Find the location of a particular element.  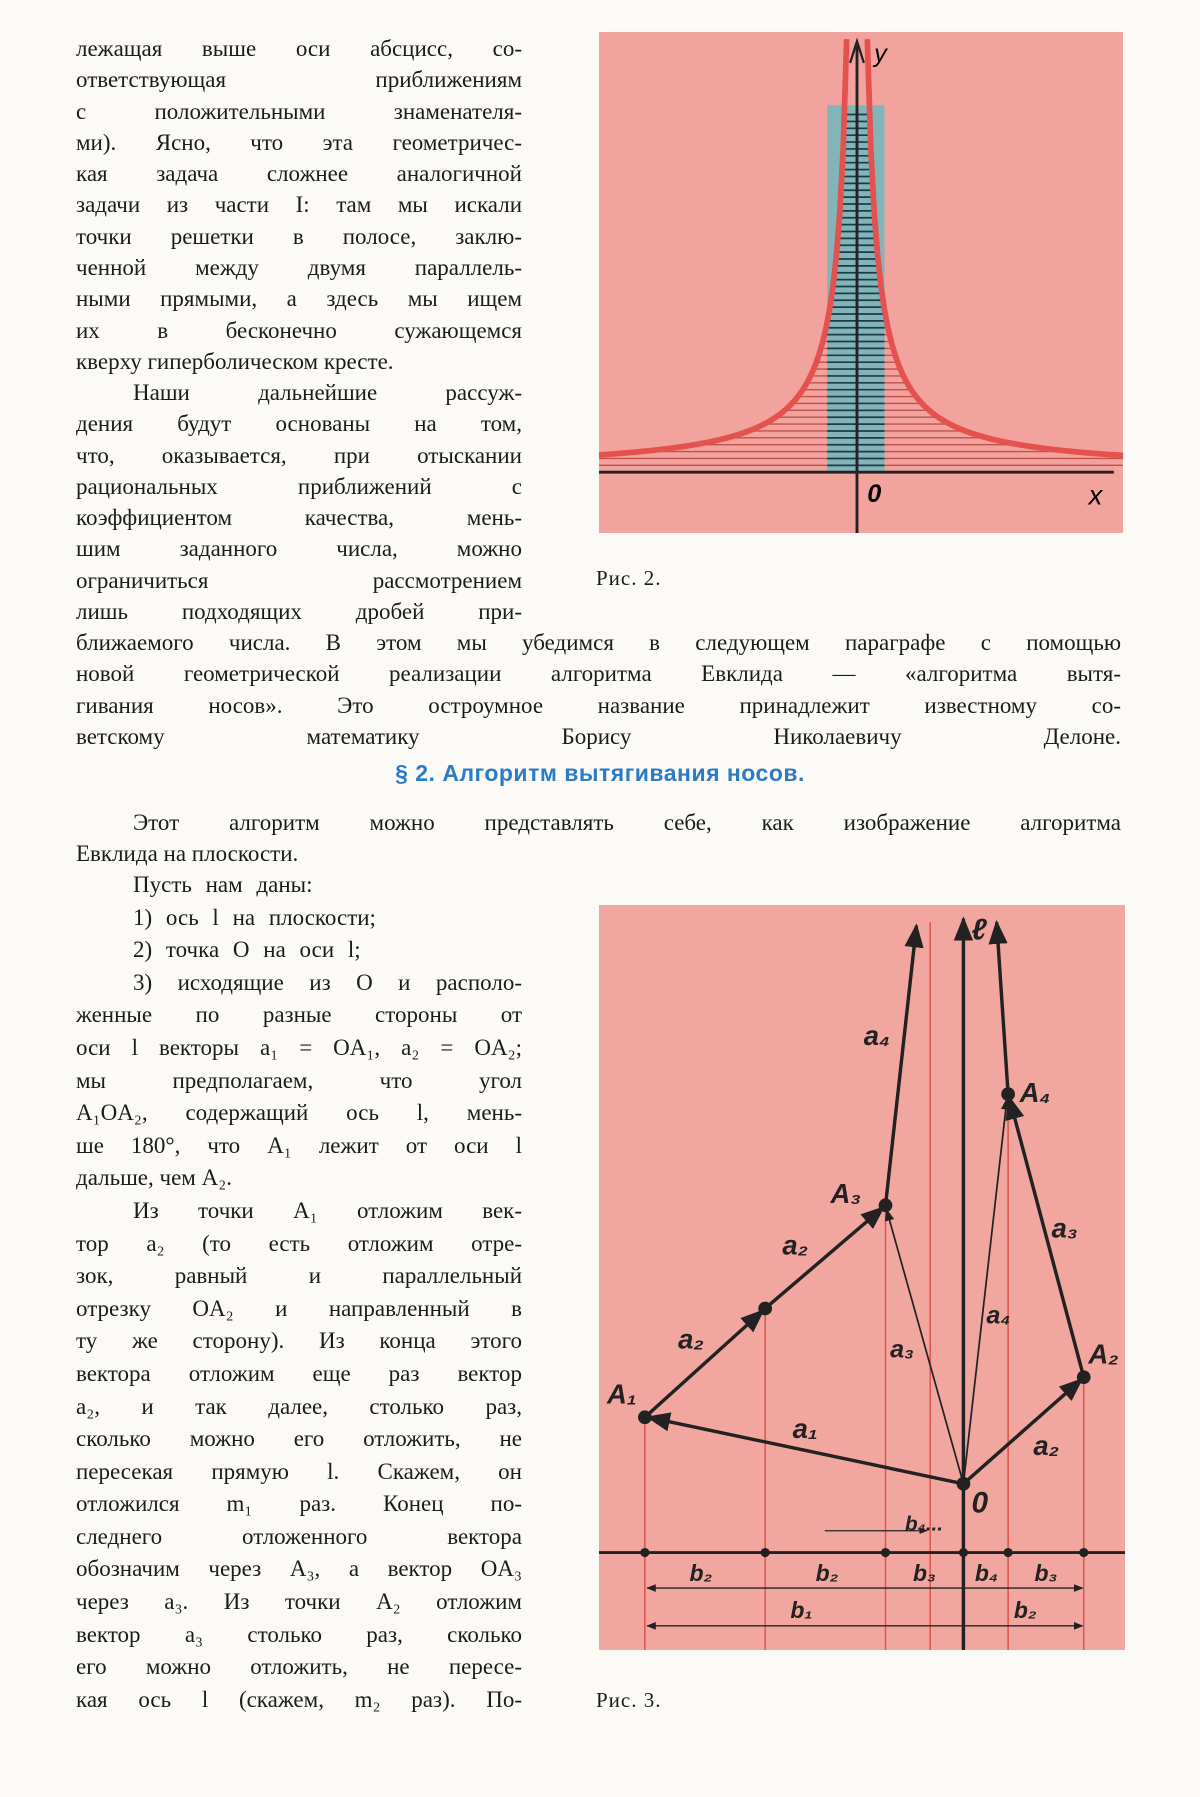

text-line: отложился m₁ раз. Конец по- is located at coordinates (299, 1504).